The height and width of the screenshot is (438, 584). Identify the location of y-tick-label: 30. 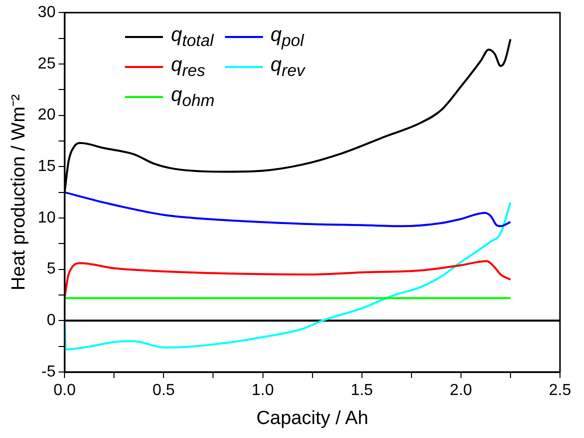
(47, 13).